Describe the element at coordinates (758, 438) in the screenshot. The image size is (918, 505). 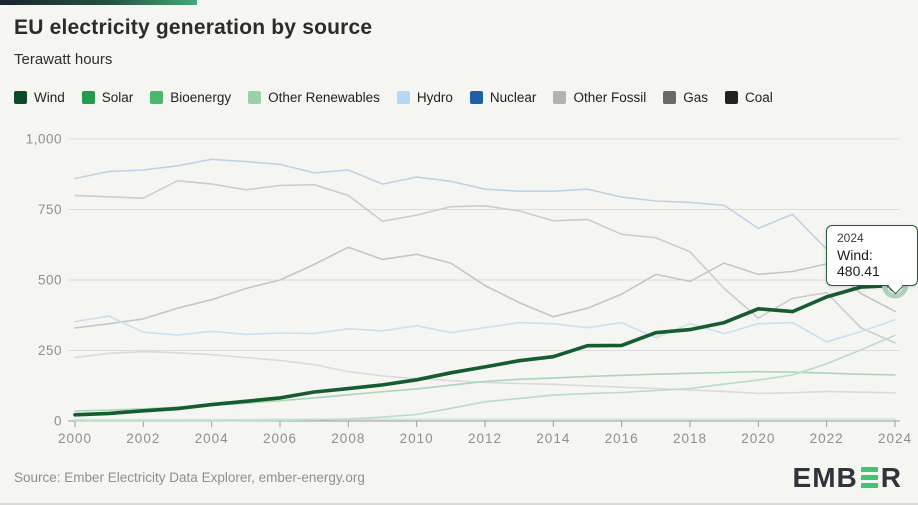
I see `x-axis-label: 2020` at that location.